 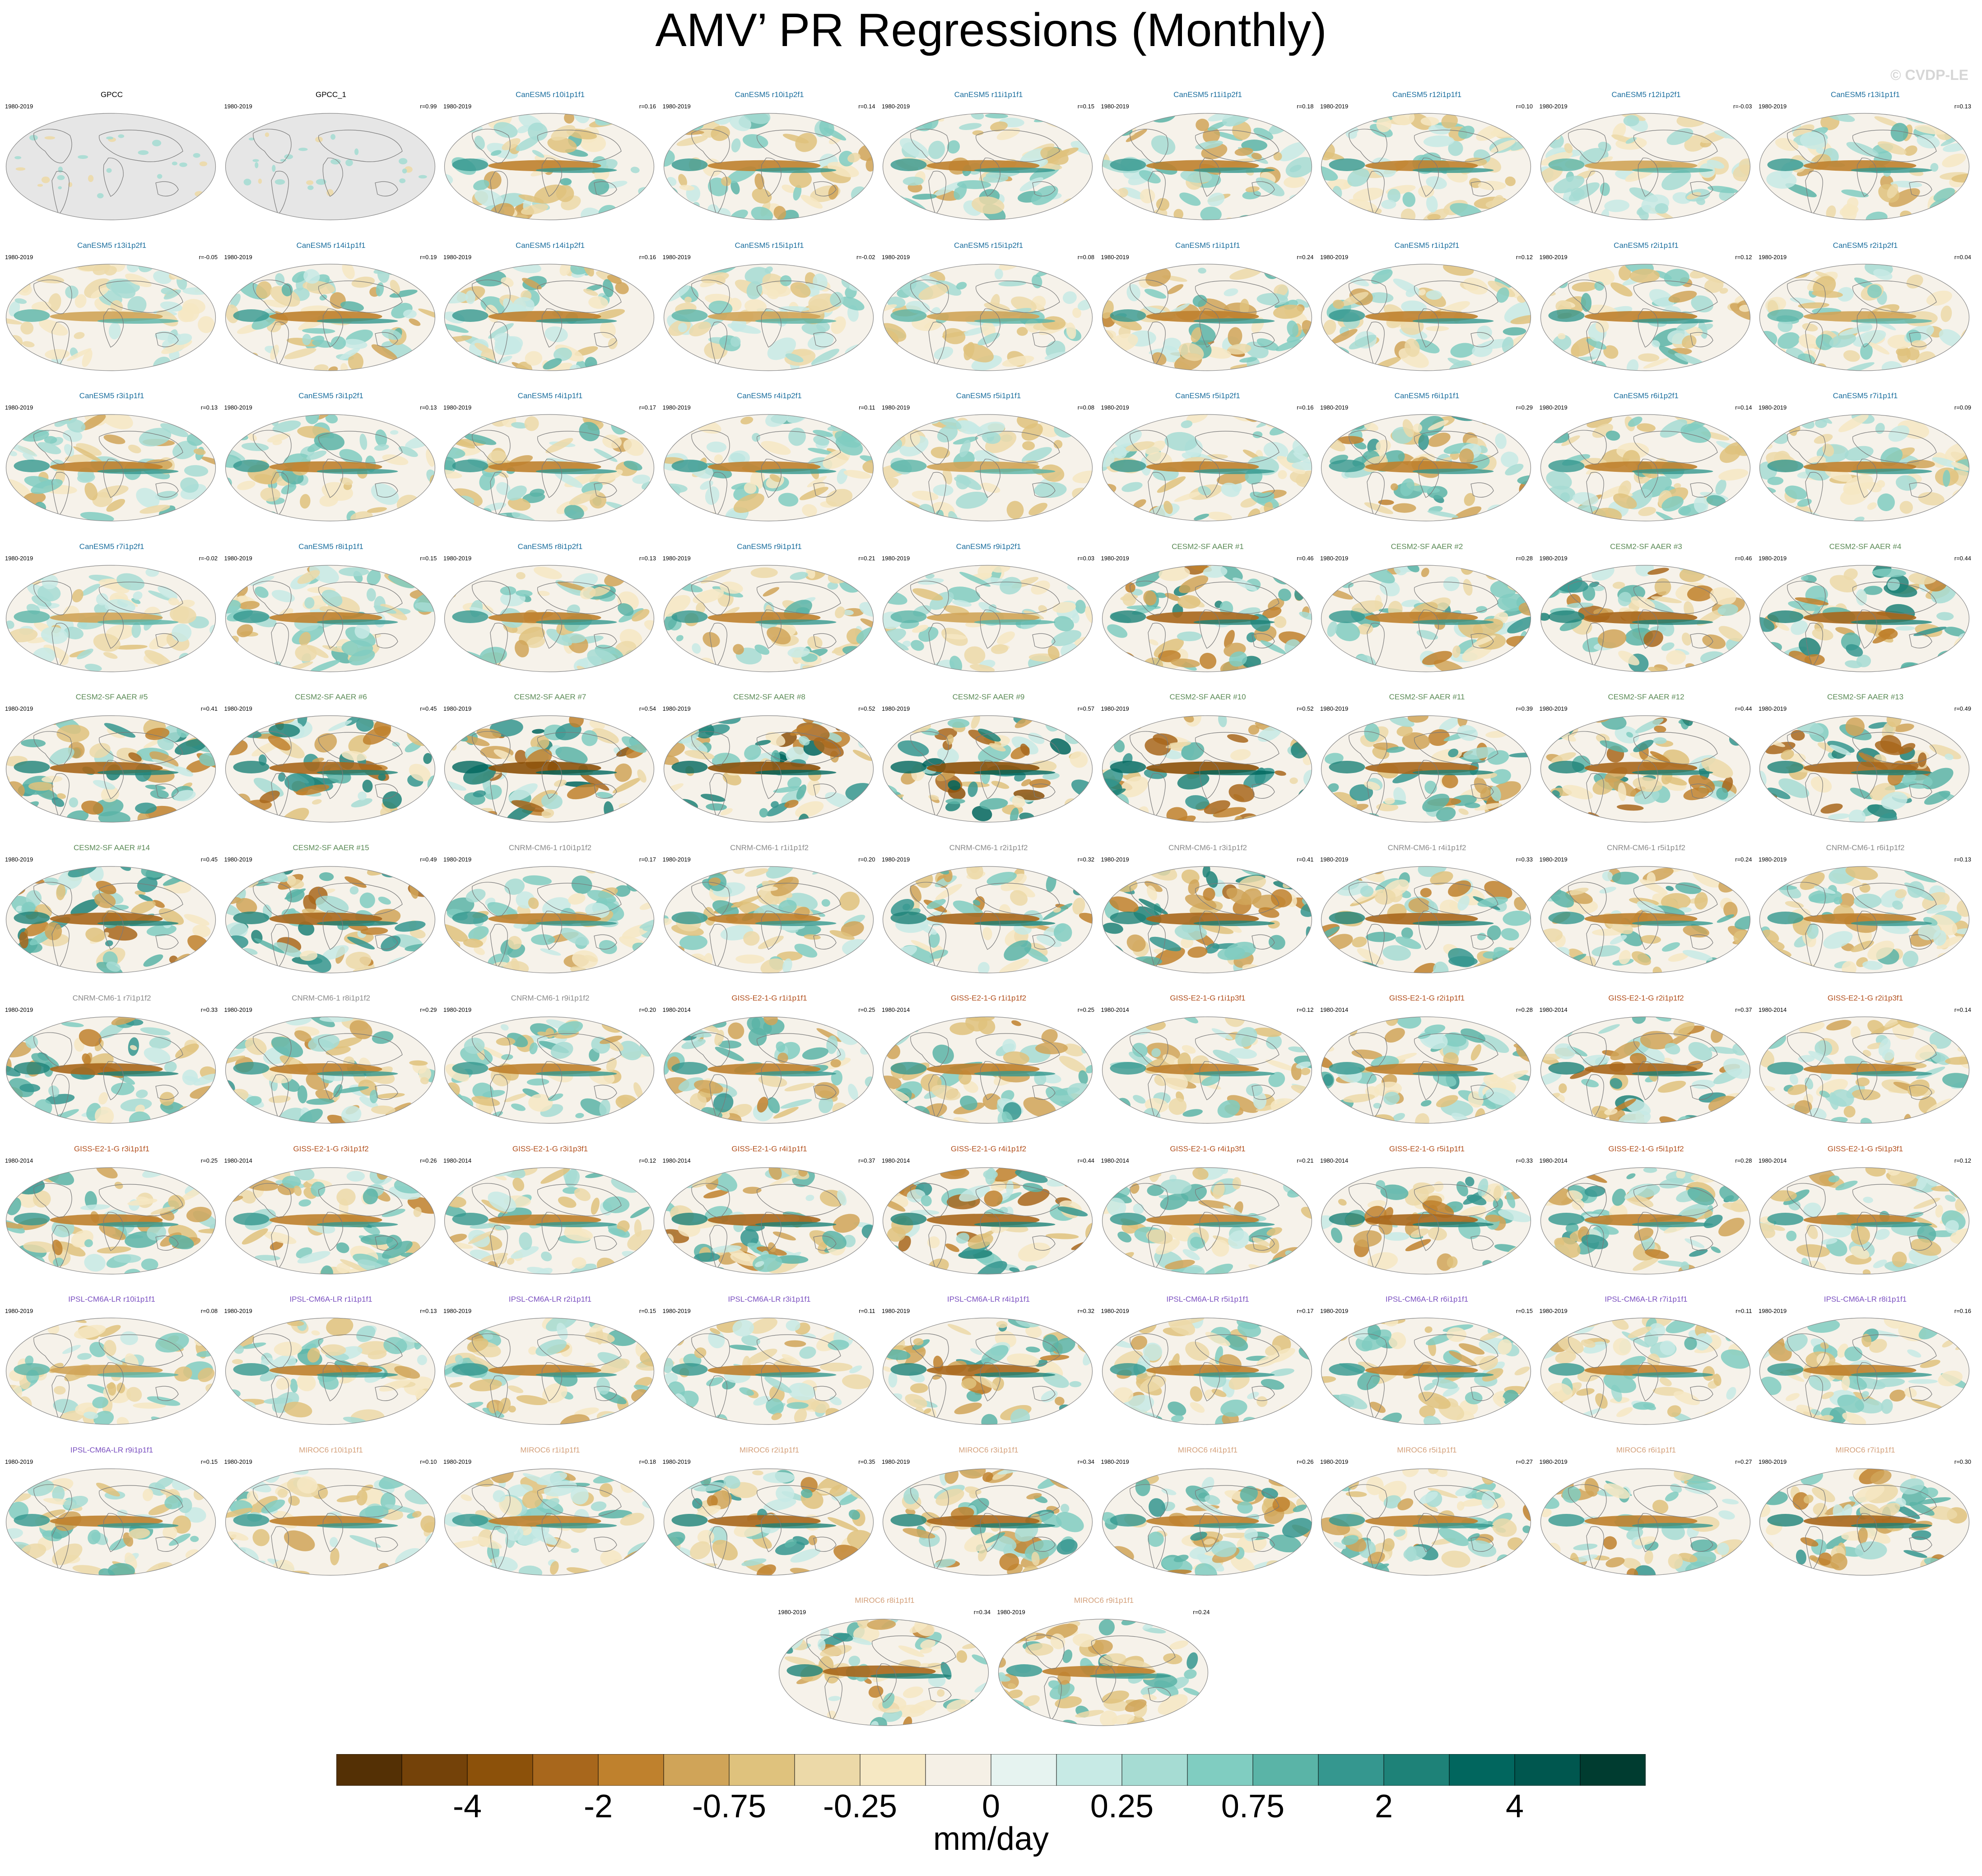 What do you see at coordinates (1207, 1513) in the screenshot?
I see `map-panel: MIROC6 r4i1p1f1 1980-2019 r=0.26` at bounding box center [1207, 1513].